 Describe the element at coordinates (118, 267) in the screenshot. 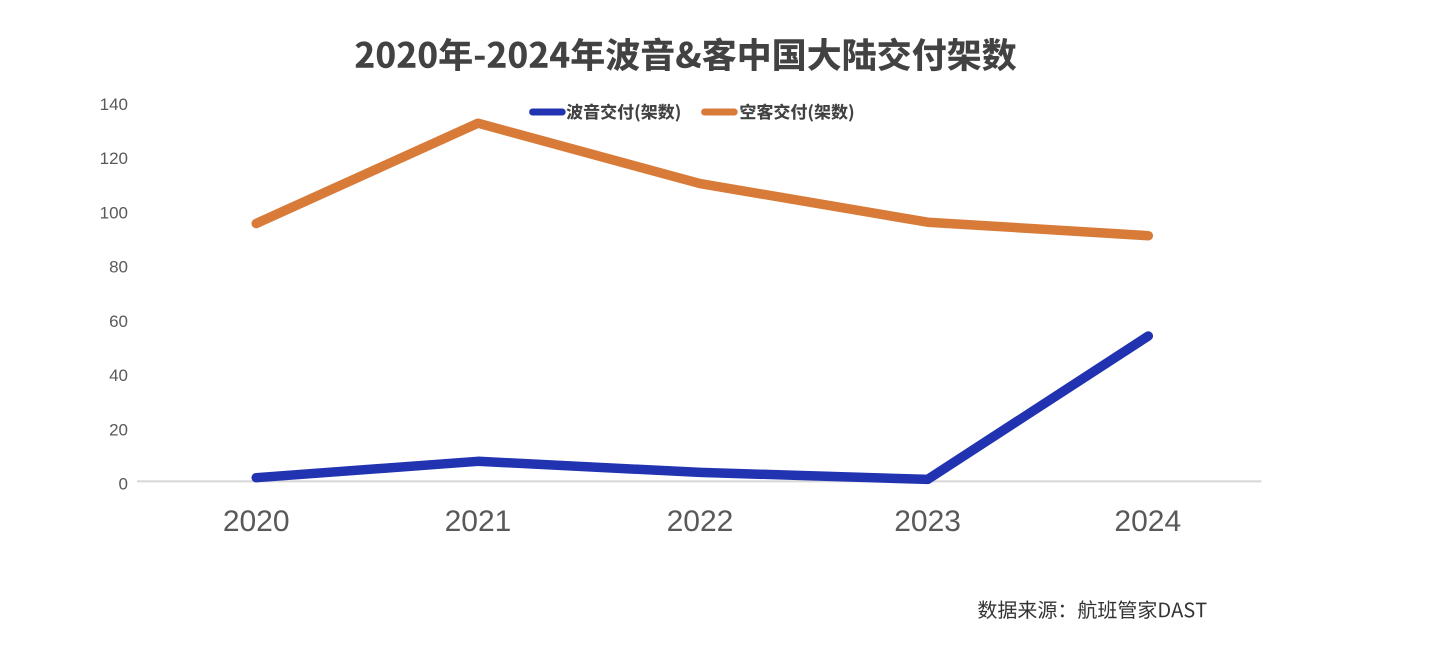

I see `svg-text: 80` at that location.